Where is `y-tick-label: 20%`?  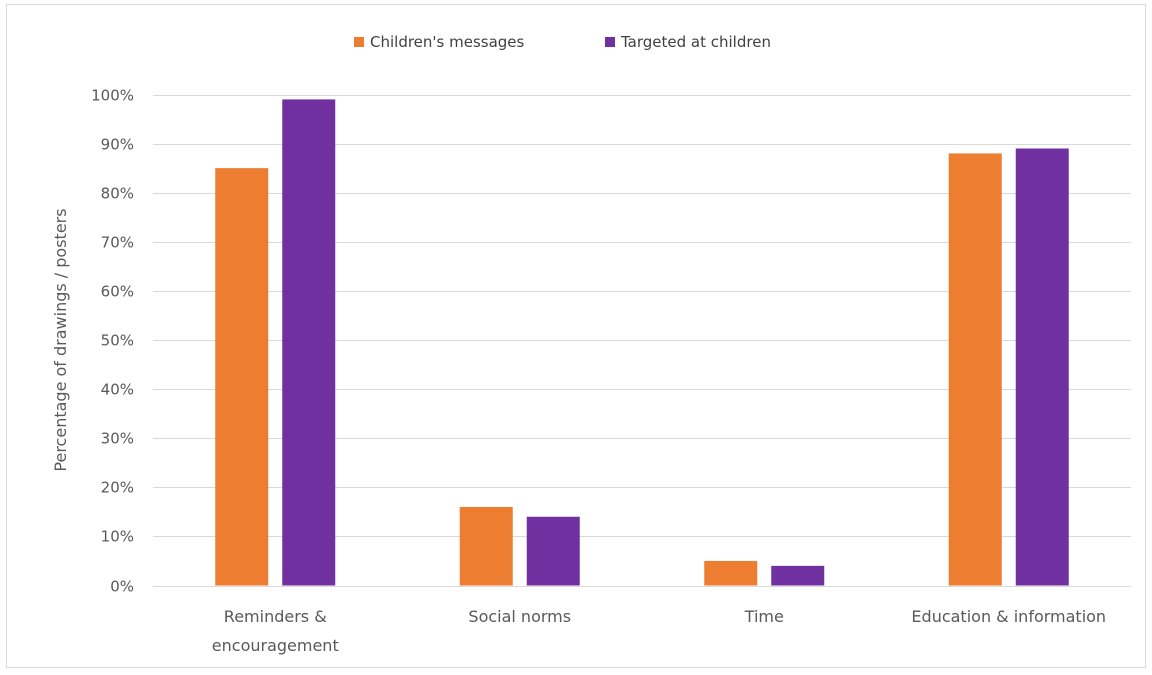
y-tick-label: 20% is located at coordinates (117, 488).